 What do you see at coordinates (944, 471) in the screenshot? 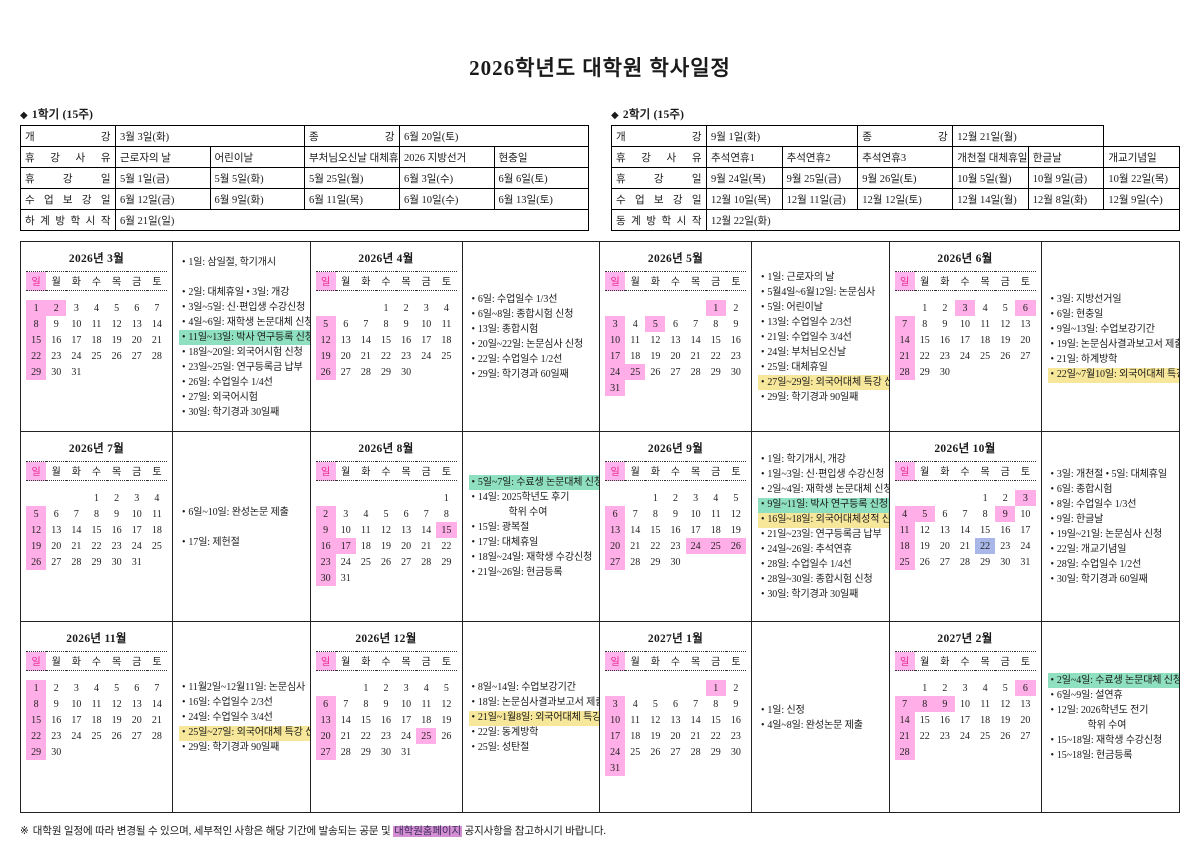
I see `weekday-header-화: 화` at bounding box center [944, 471].